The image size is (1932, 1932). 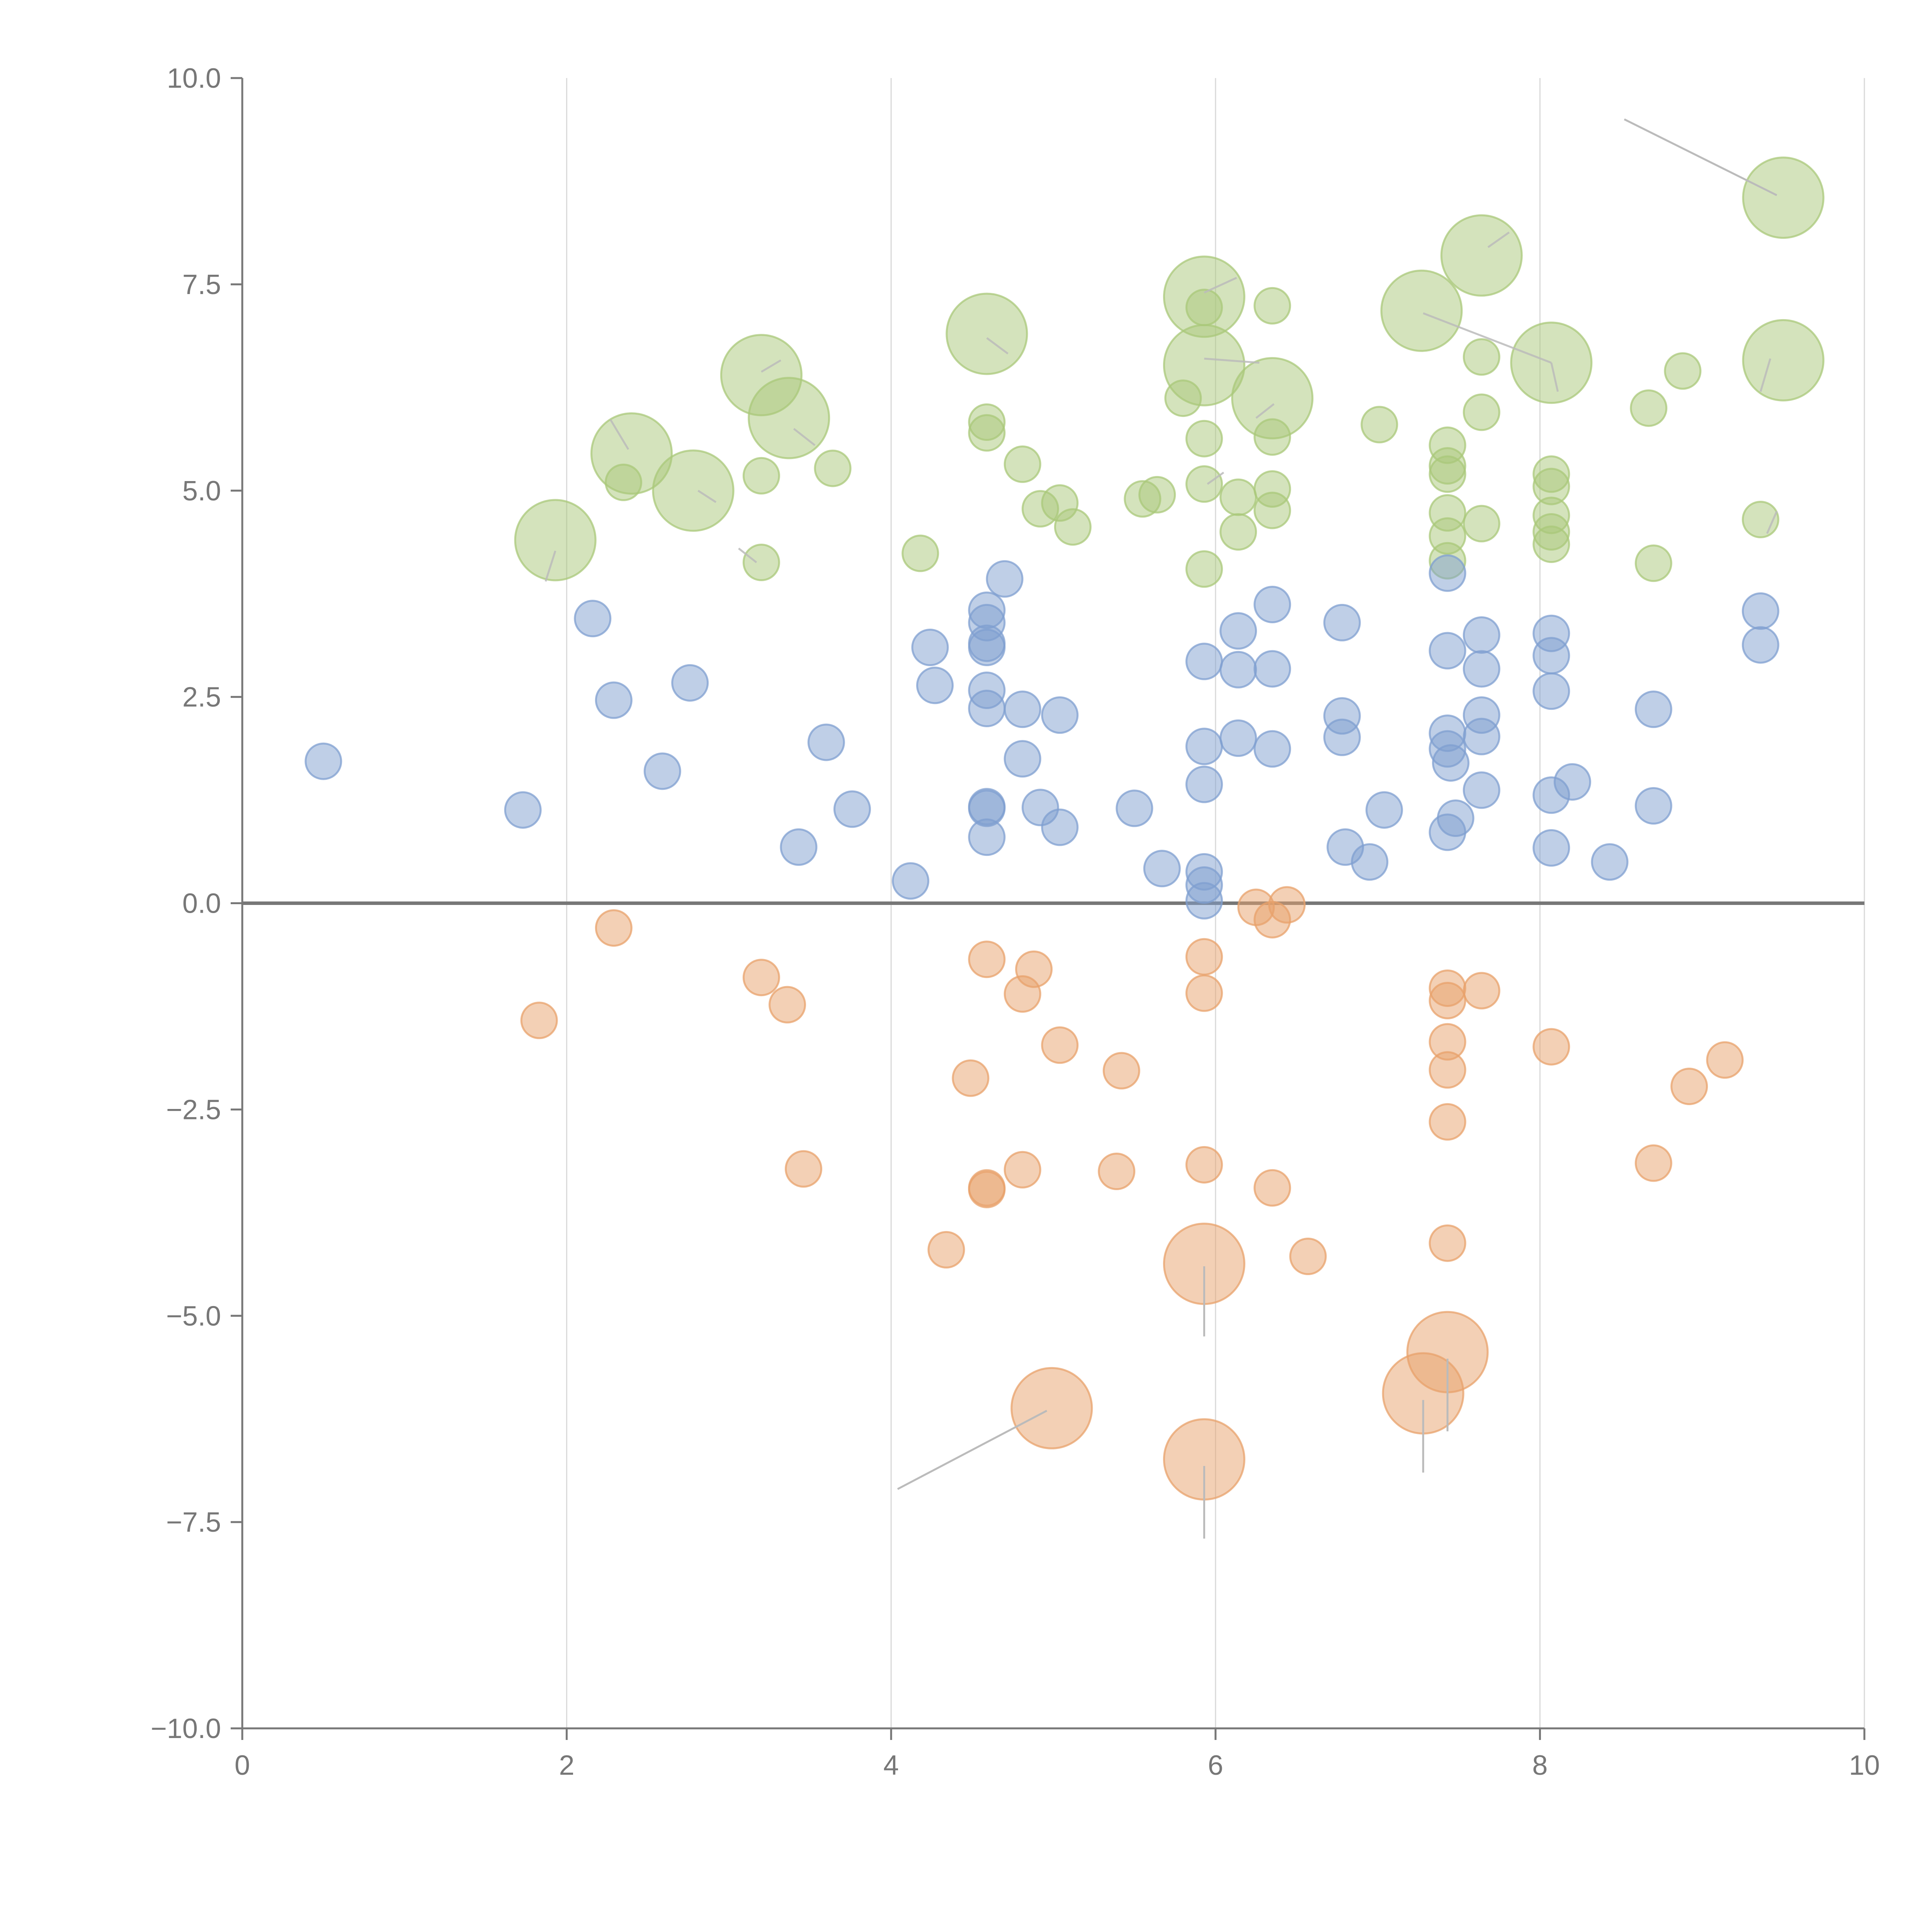 What do you see at coordinates (202, 284) in the screenshot?
I see `y-tick-label-1: 7.5` at bounding box center [202, 284].